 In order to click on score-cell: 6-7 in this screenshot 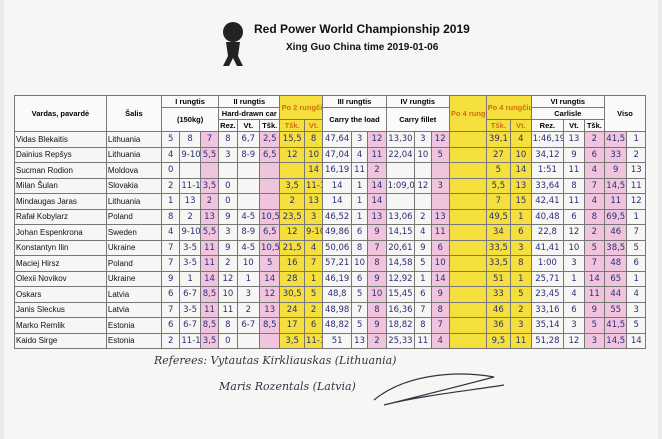, I will do `click(190, 325)`.